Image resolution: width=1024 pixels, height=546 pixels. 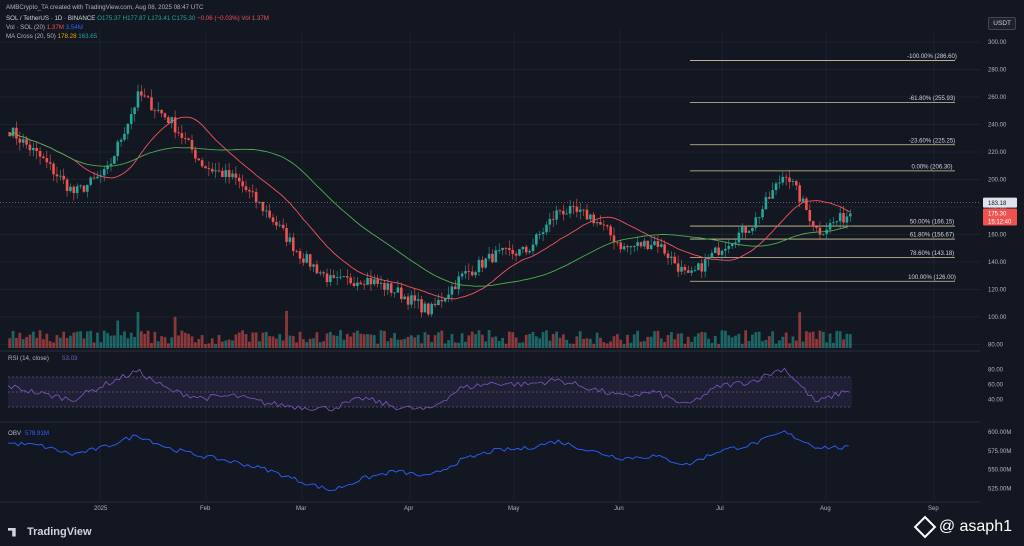 What do you see at coordinates (999, 471) in the screenshot?
I see `obv-tick-label: 550.00M` at bounding box center [999, 471].